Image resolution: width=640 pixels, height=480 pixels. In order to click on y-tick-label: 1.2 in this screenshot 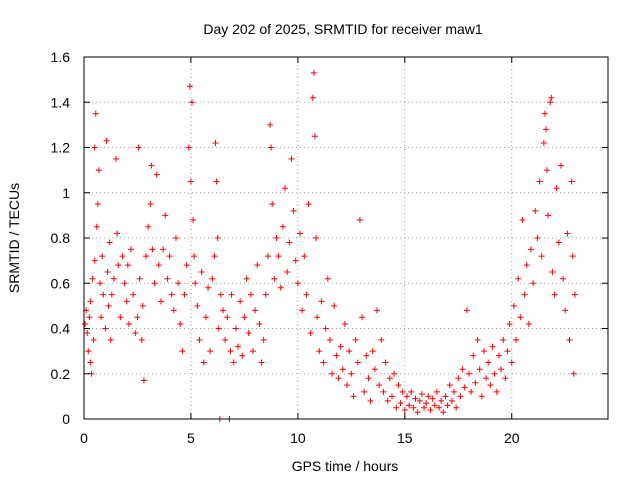, I will do `click(61, 148)`.